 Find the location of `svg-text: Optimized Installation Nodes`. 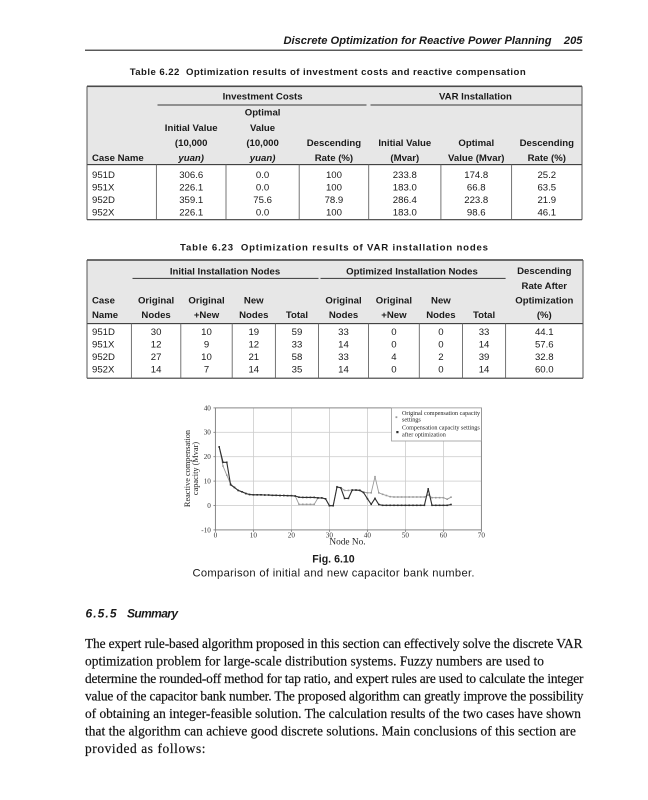

svg-text: Optimized Installation Nodes is located at coordinates (412, 272).